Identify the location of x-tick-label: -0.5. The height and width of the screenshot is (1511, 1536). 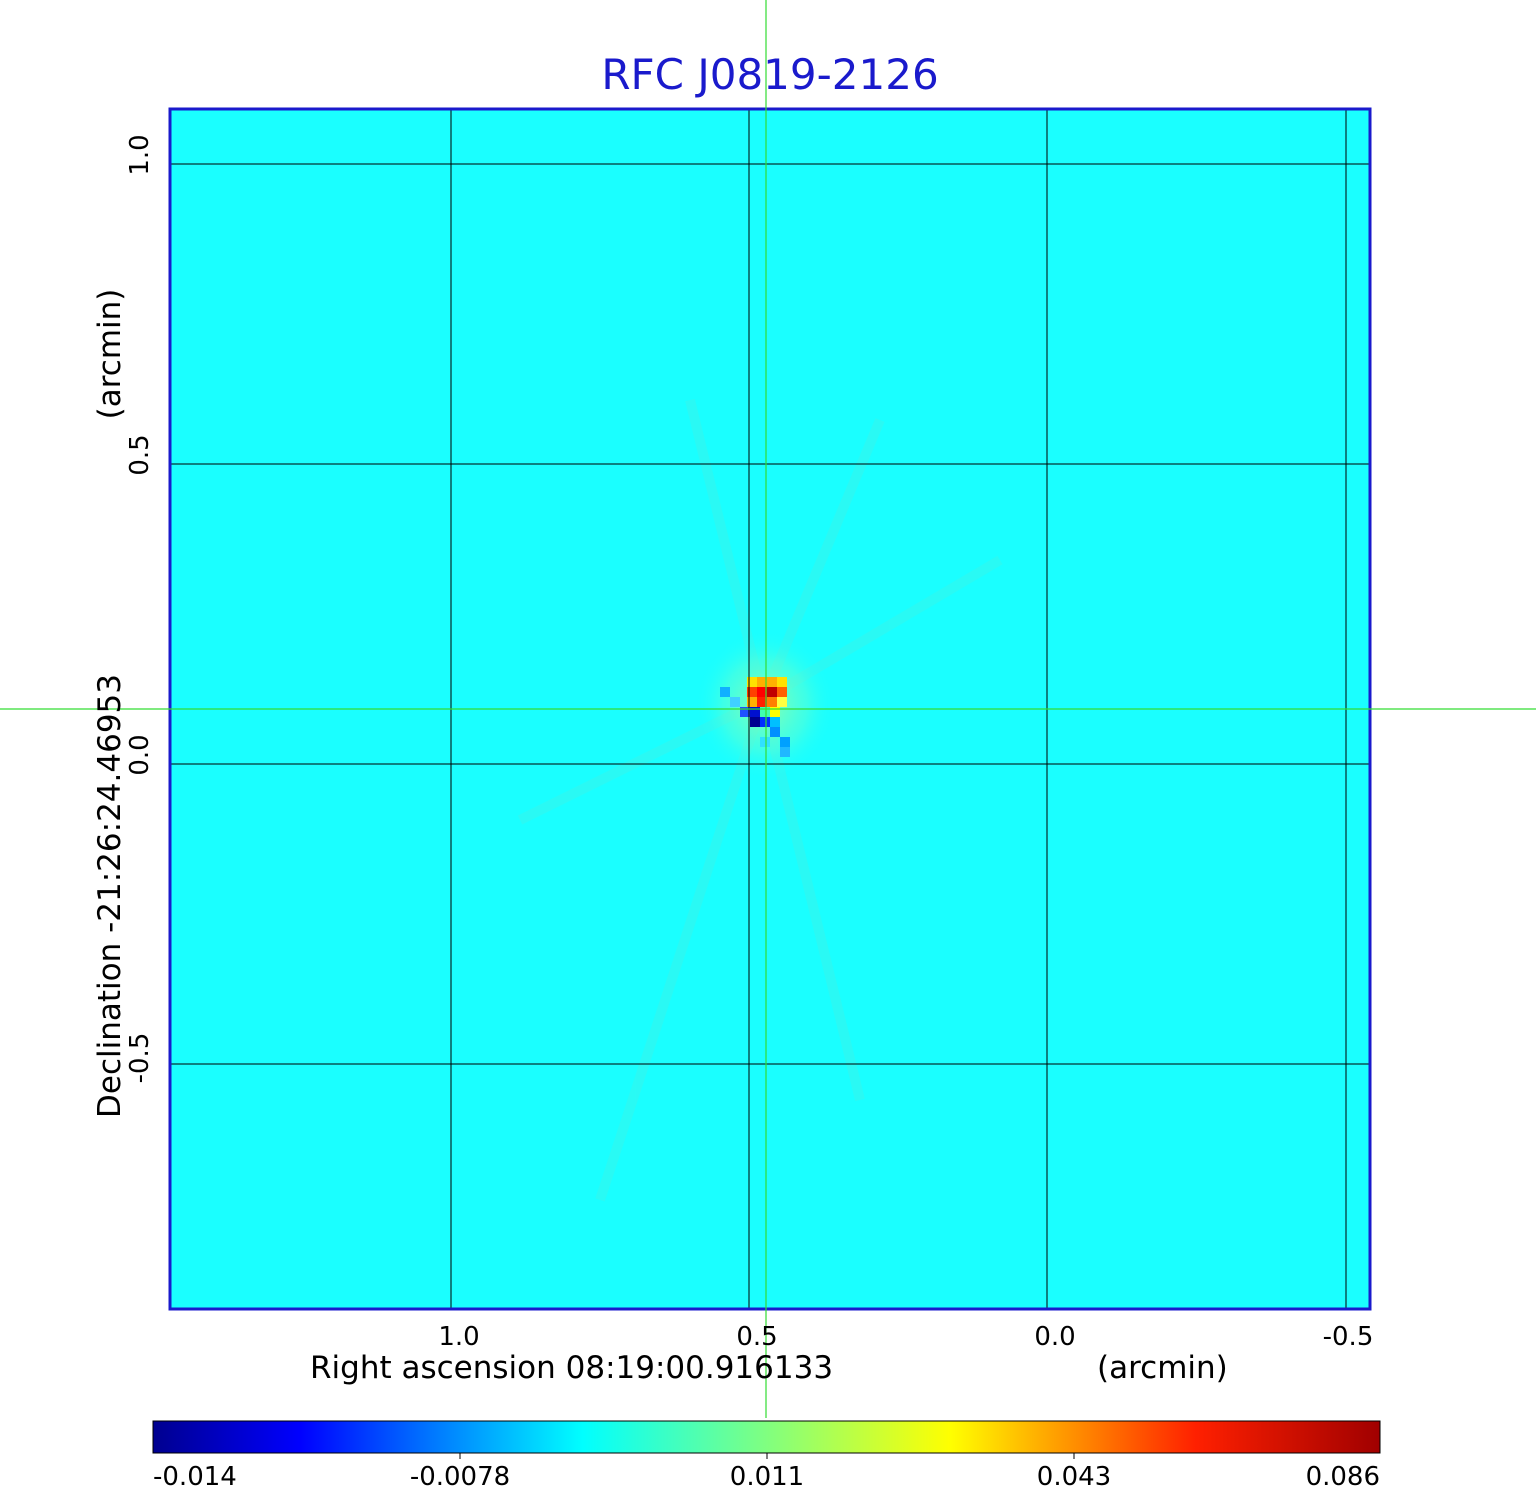
(1348, 1337).